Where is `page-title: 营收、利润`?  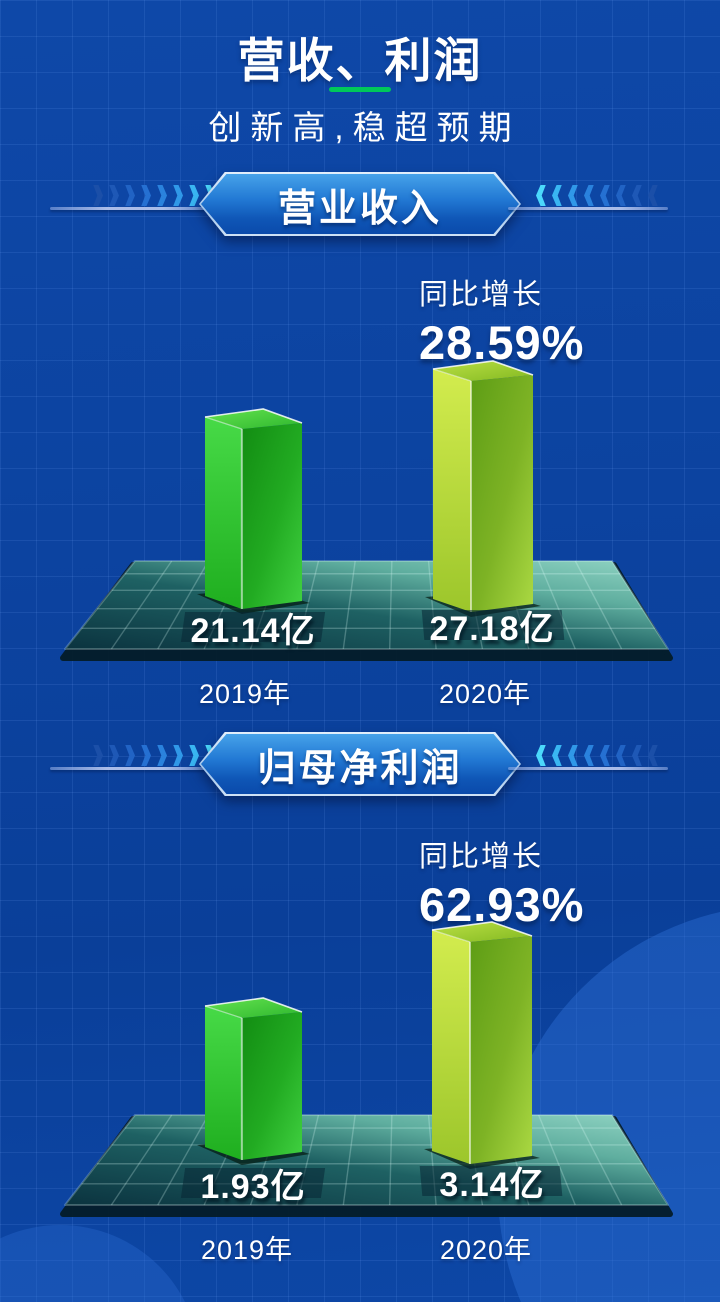
page-title: 营收、利润 is located at coordinates (360, 60).